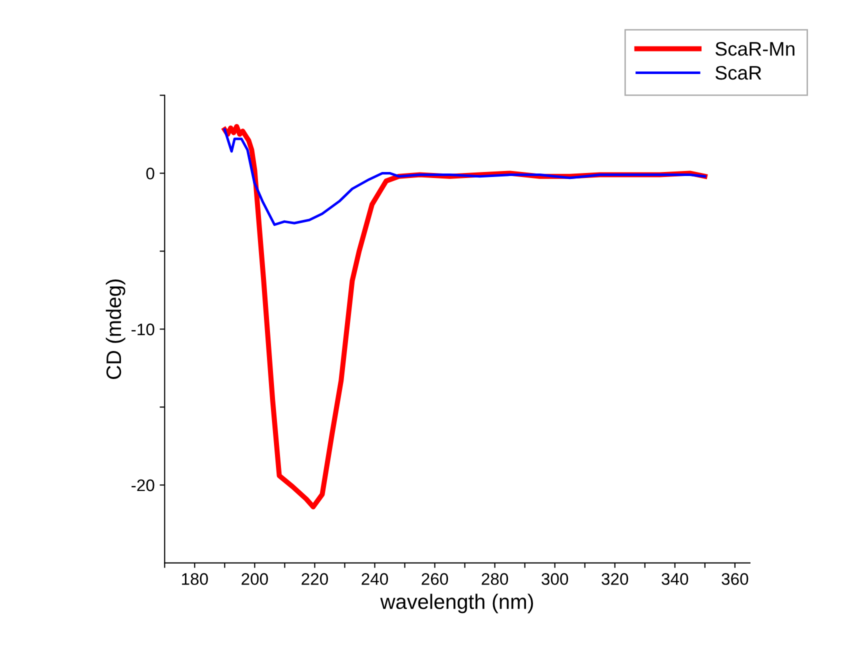 The image size is (862, 671). What do you see at coordinates (555, 579) in the screenshot?
I see `x-tick-label: 300` at bounding box center [555, 579].